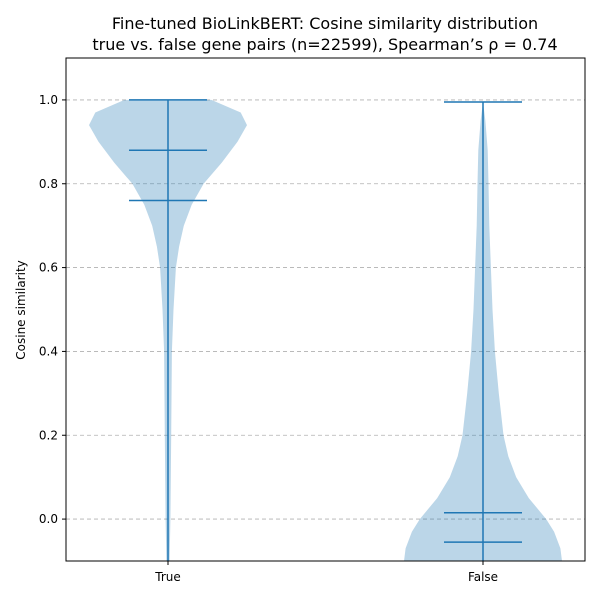 The width and height of the screenshot is (600, 600). Describe the element at coordinates (483, 577) in the screenshot. I see `x-tick-label-false: False` at that location.